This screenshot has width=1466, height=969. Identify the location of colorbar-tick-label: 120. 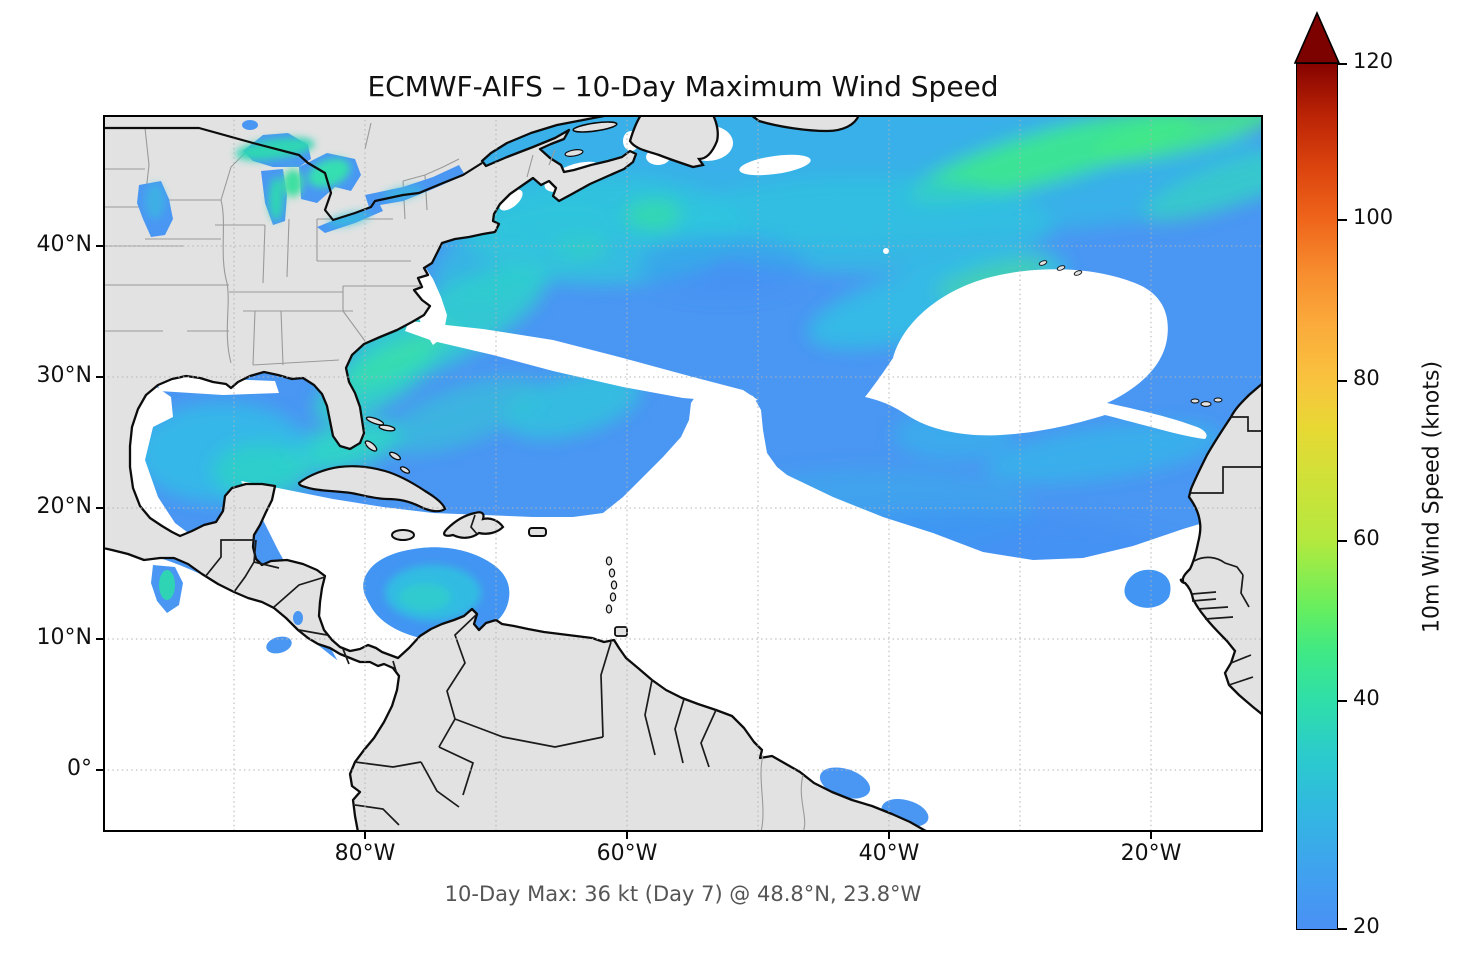
(1373, 61).